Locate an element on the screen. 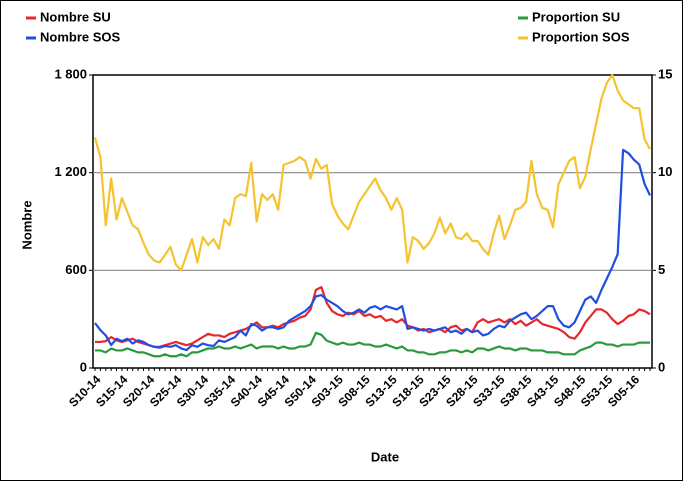 The width and height of the screenshot is (683, 481). y2-tick-label: 5 is located at coordinates (661, 269).